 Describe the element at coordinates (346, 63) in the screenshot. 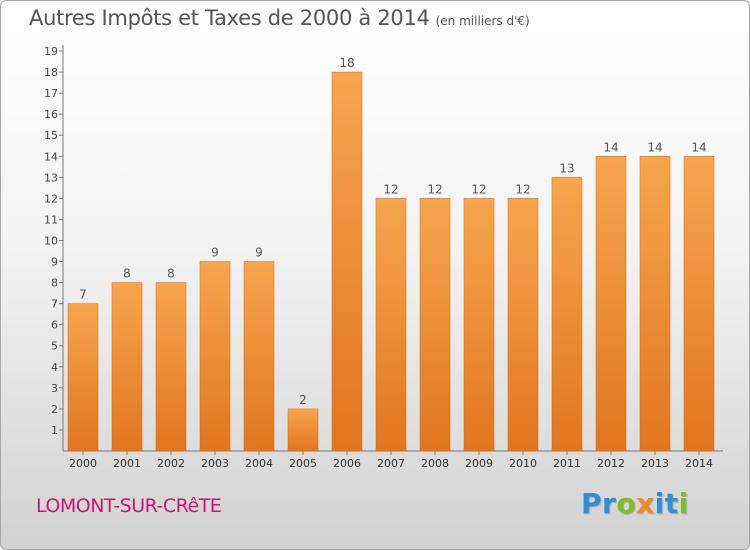

I see `data-label: 18` at that location.